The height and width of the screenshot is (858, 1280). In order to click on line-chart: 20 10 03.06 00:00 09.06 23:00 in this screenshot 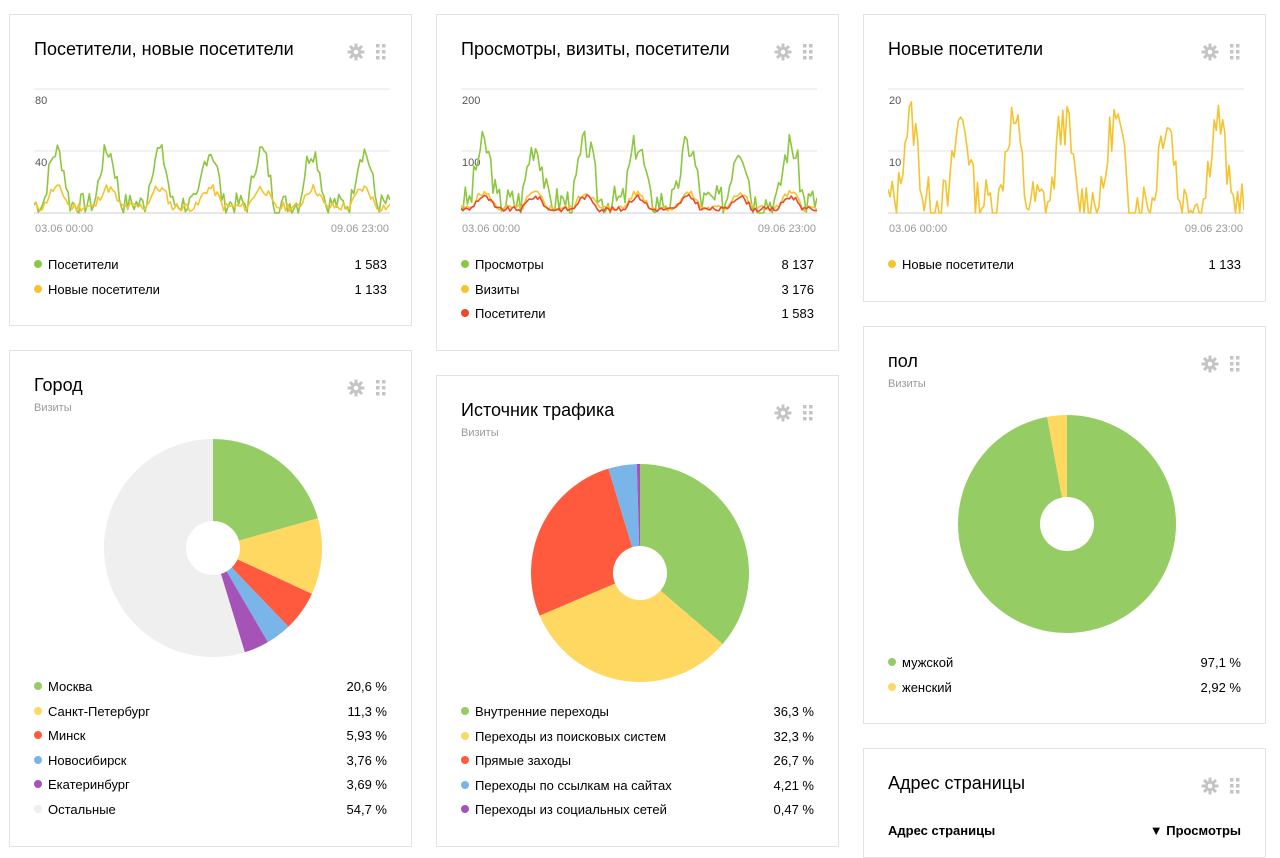, I will do `click(1066, 161)`.